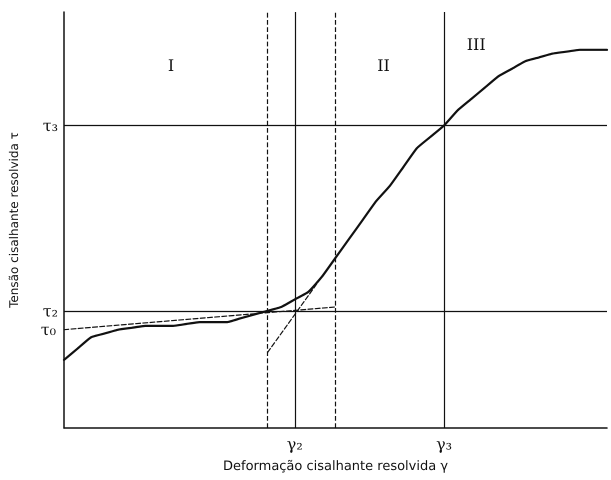 Image resolution: width=611 pixels, height=480 pixels. I want to click on y-axis-title: Tensão cisalhante resolvida τ, so click(14, 220).